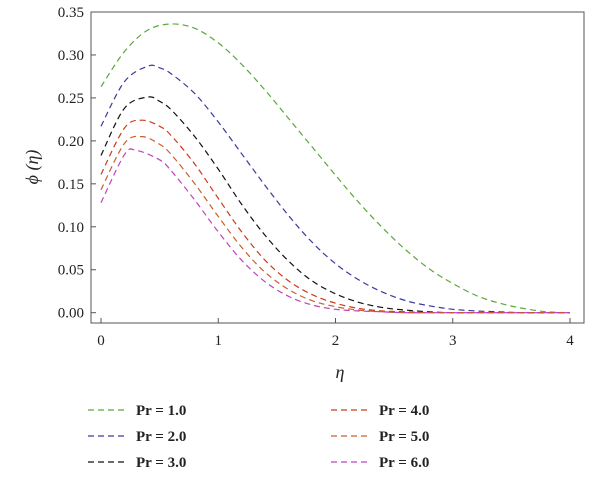 The width and height of the screenshot is (600, 493). I want to click on legend-item: Pr = 5.0, so click(380, 437).